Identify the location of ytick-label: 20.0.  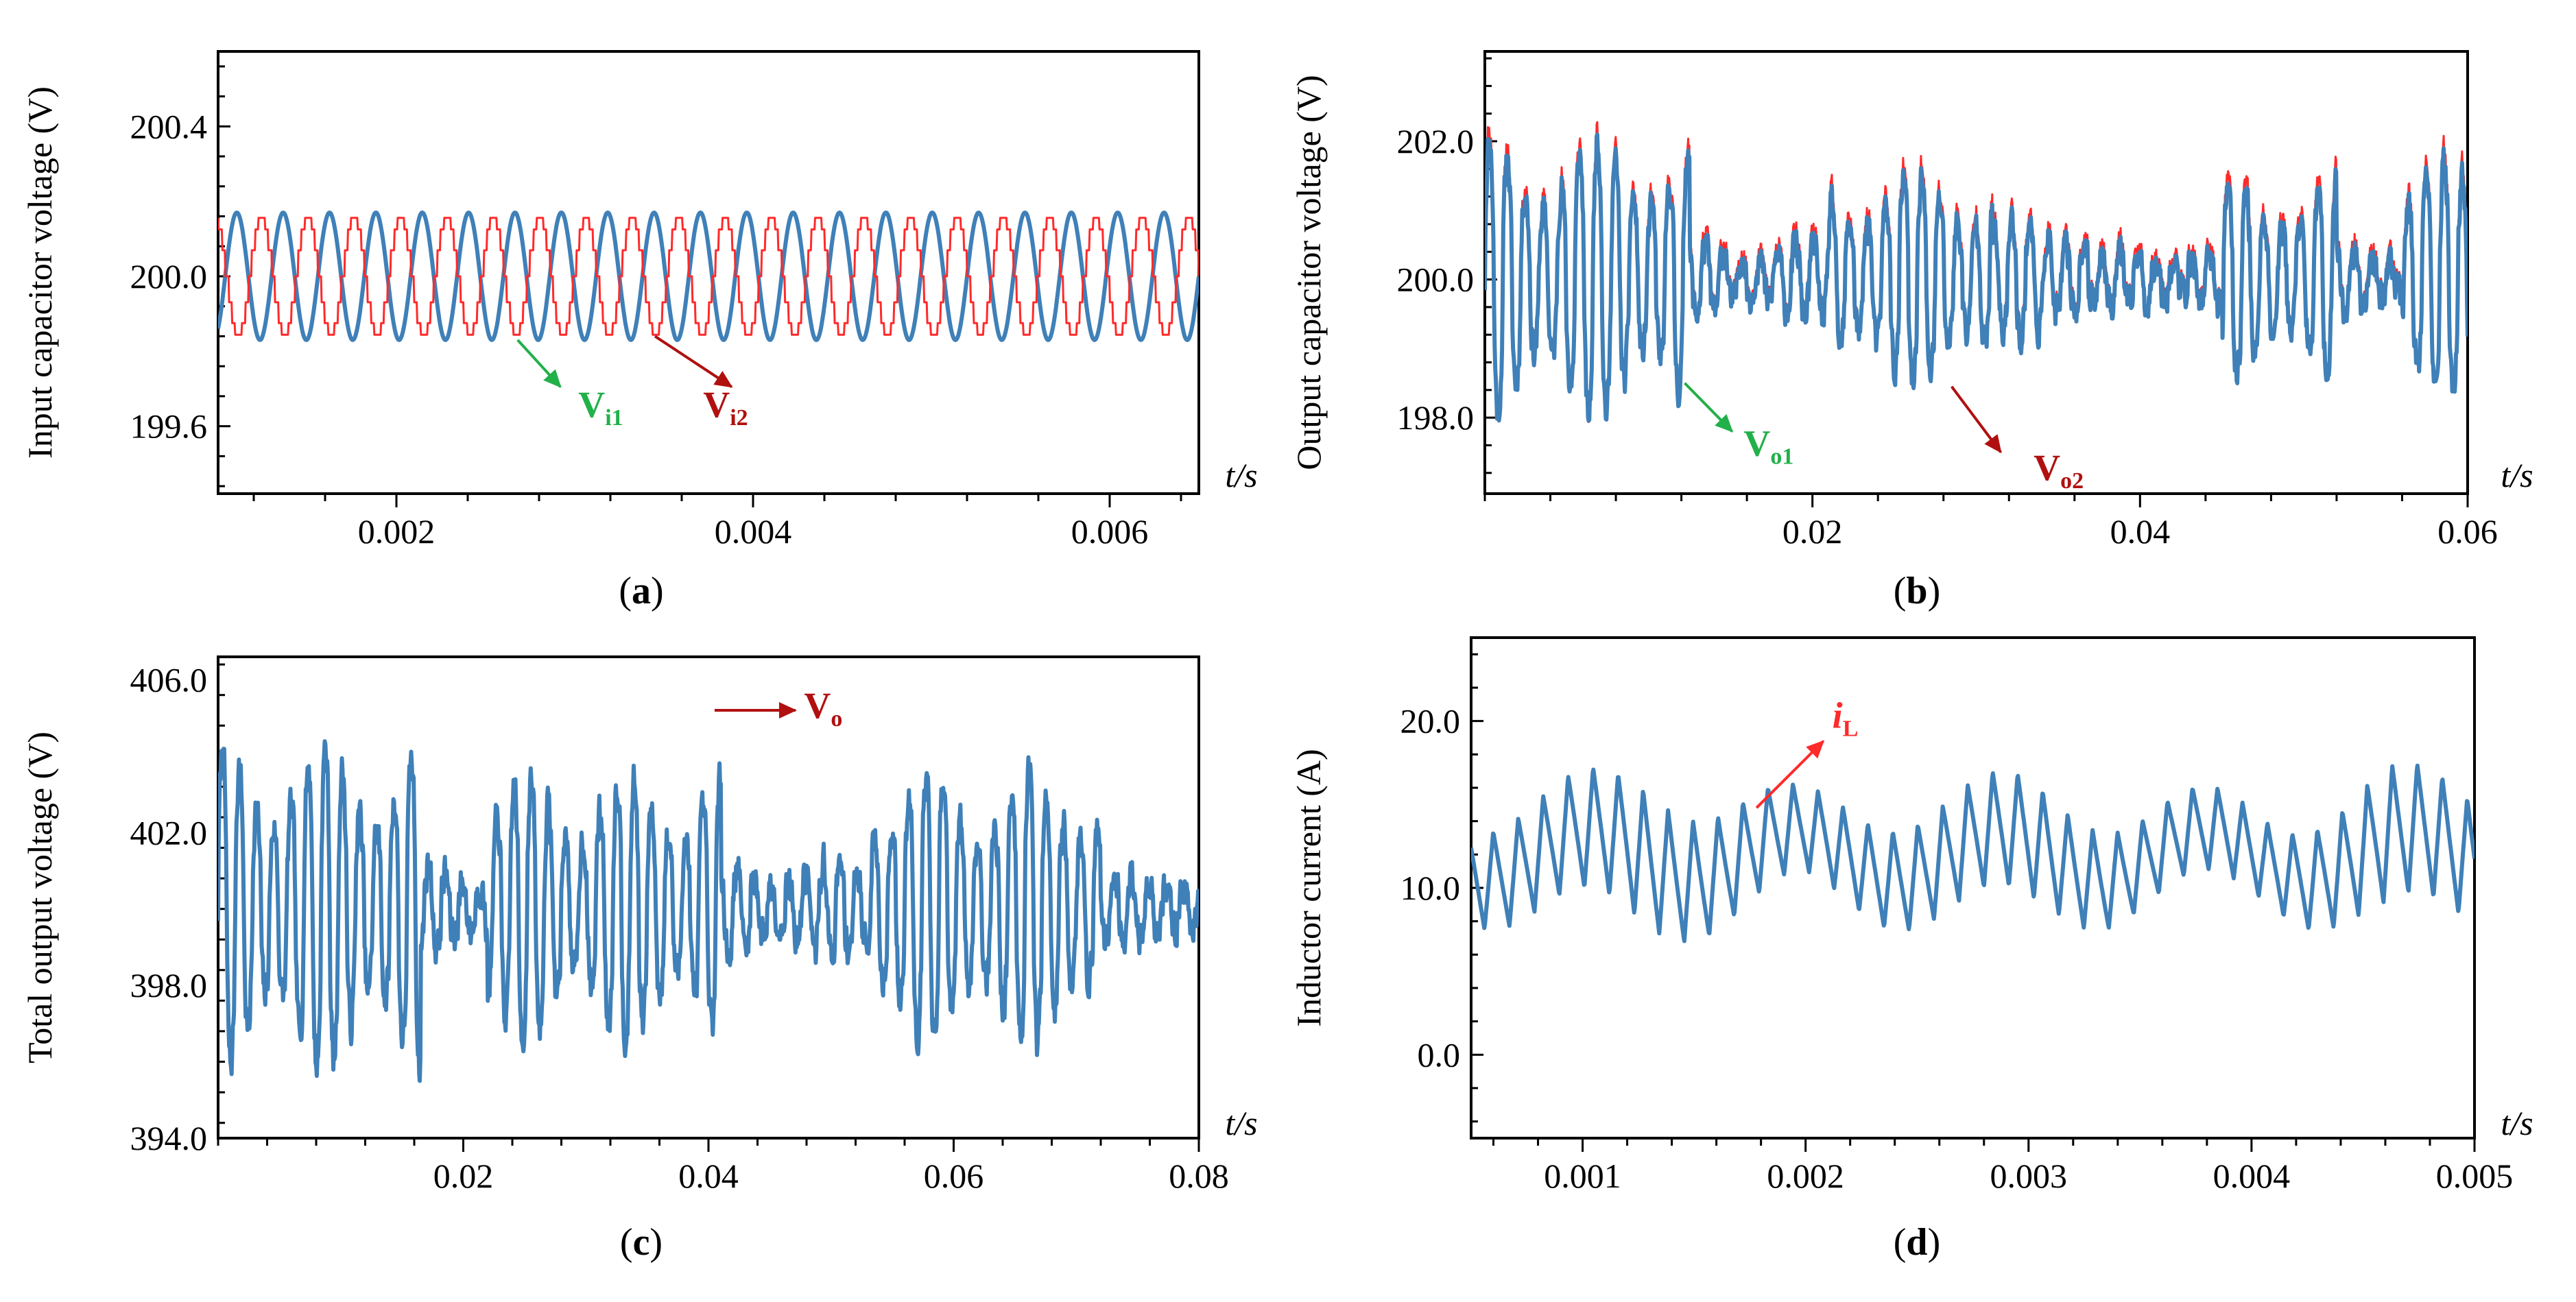
(1431, 721).